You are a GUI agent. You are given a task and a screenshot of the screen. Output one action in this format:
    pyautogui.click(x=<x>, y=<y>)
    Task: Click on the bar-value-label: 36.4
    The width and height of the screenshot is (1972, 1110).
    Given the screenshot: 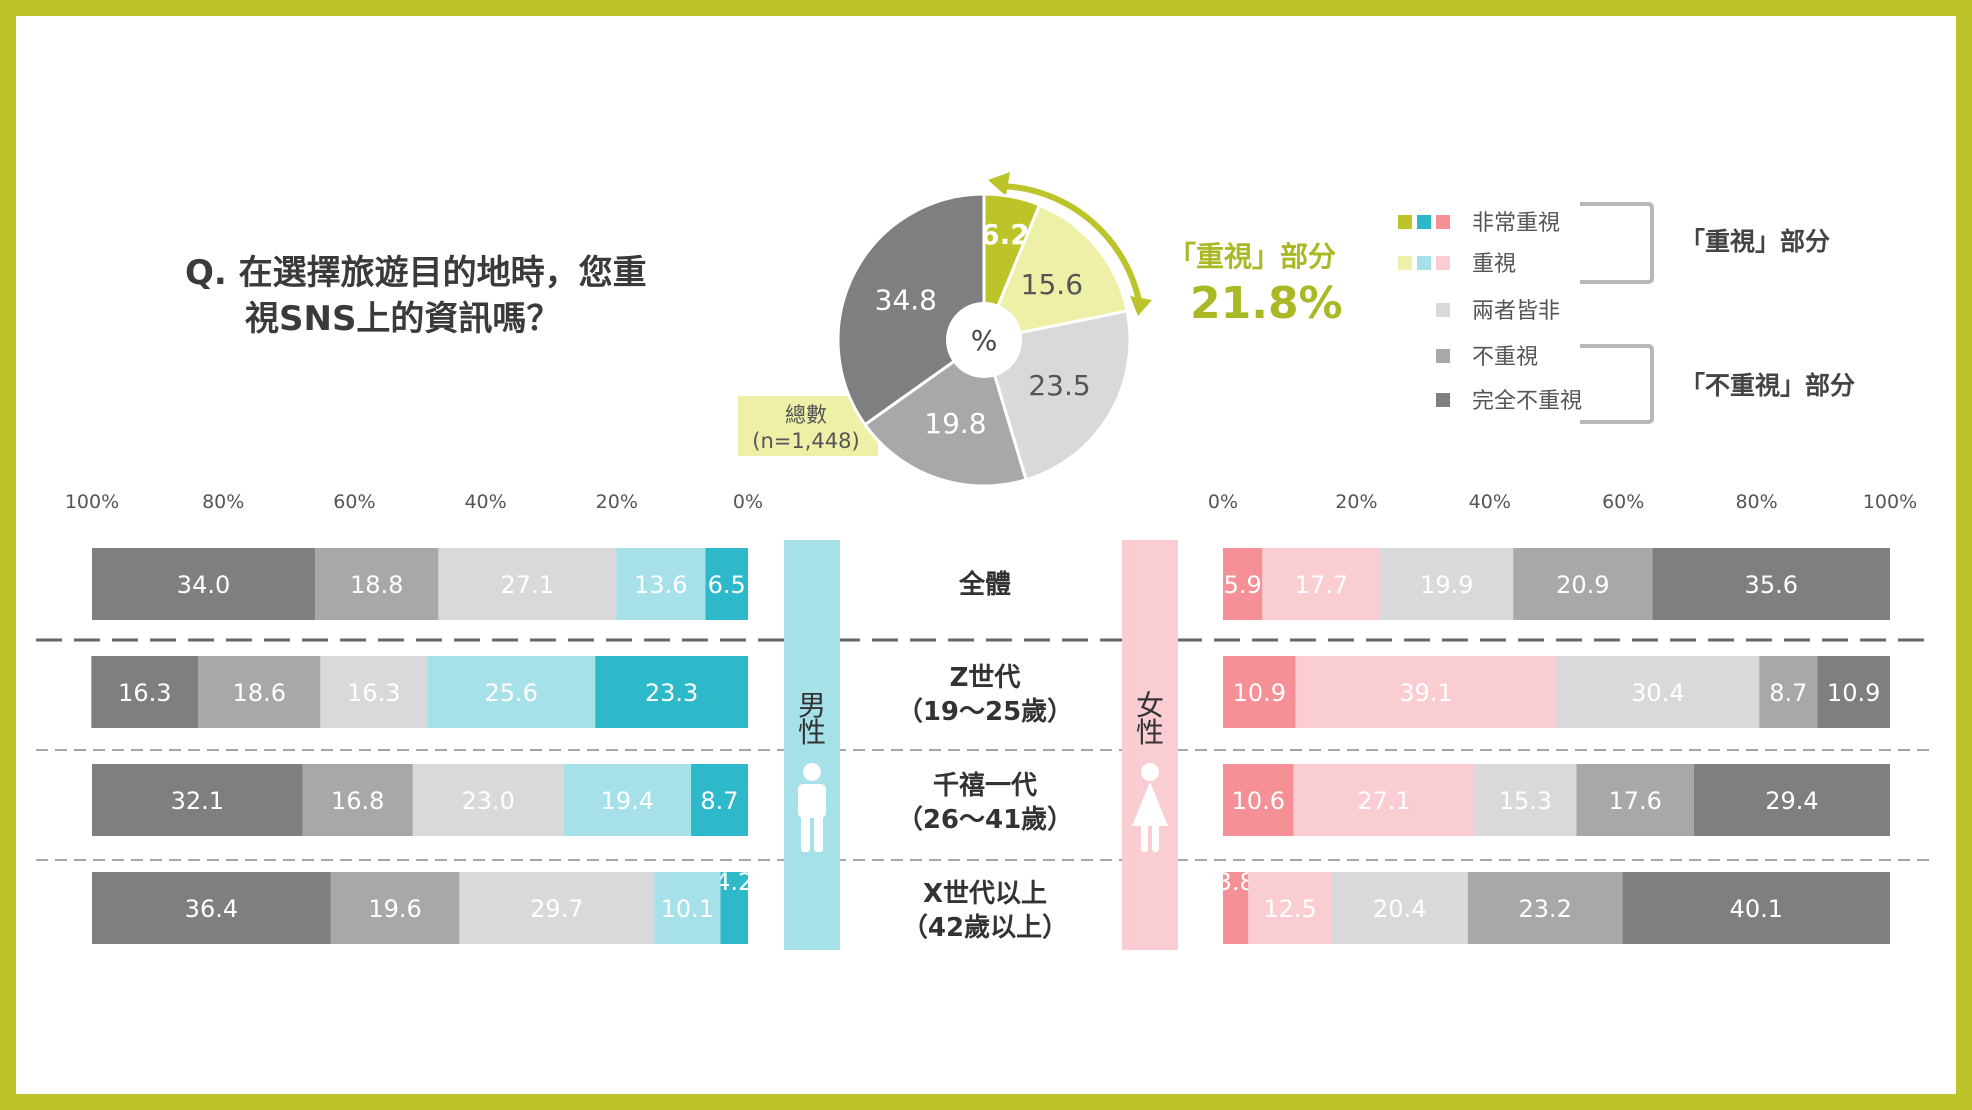 What is the action you would take?
    pyautogui.click(x=211, y=909)
    